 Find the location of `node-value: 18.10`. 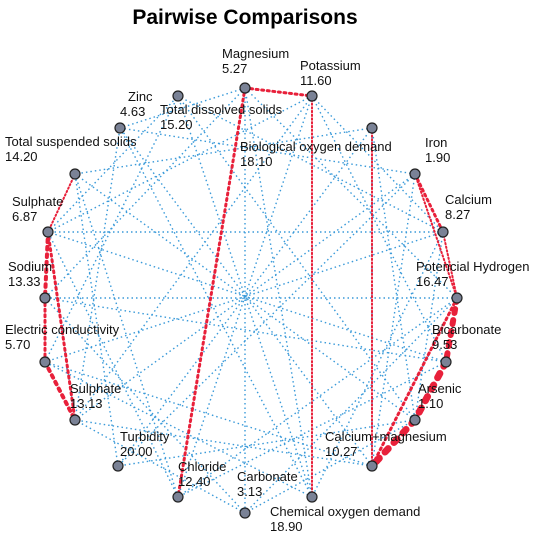

node-value: 18.10 is located at coordinates (256, 161).